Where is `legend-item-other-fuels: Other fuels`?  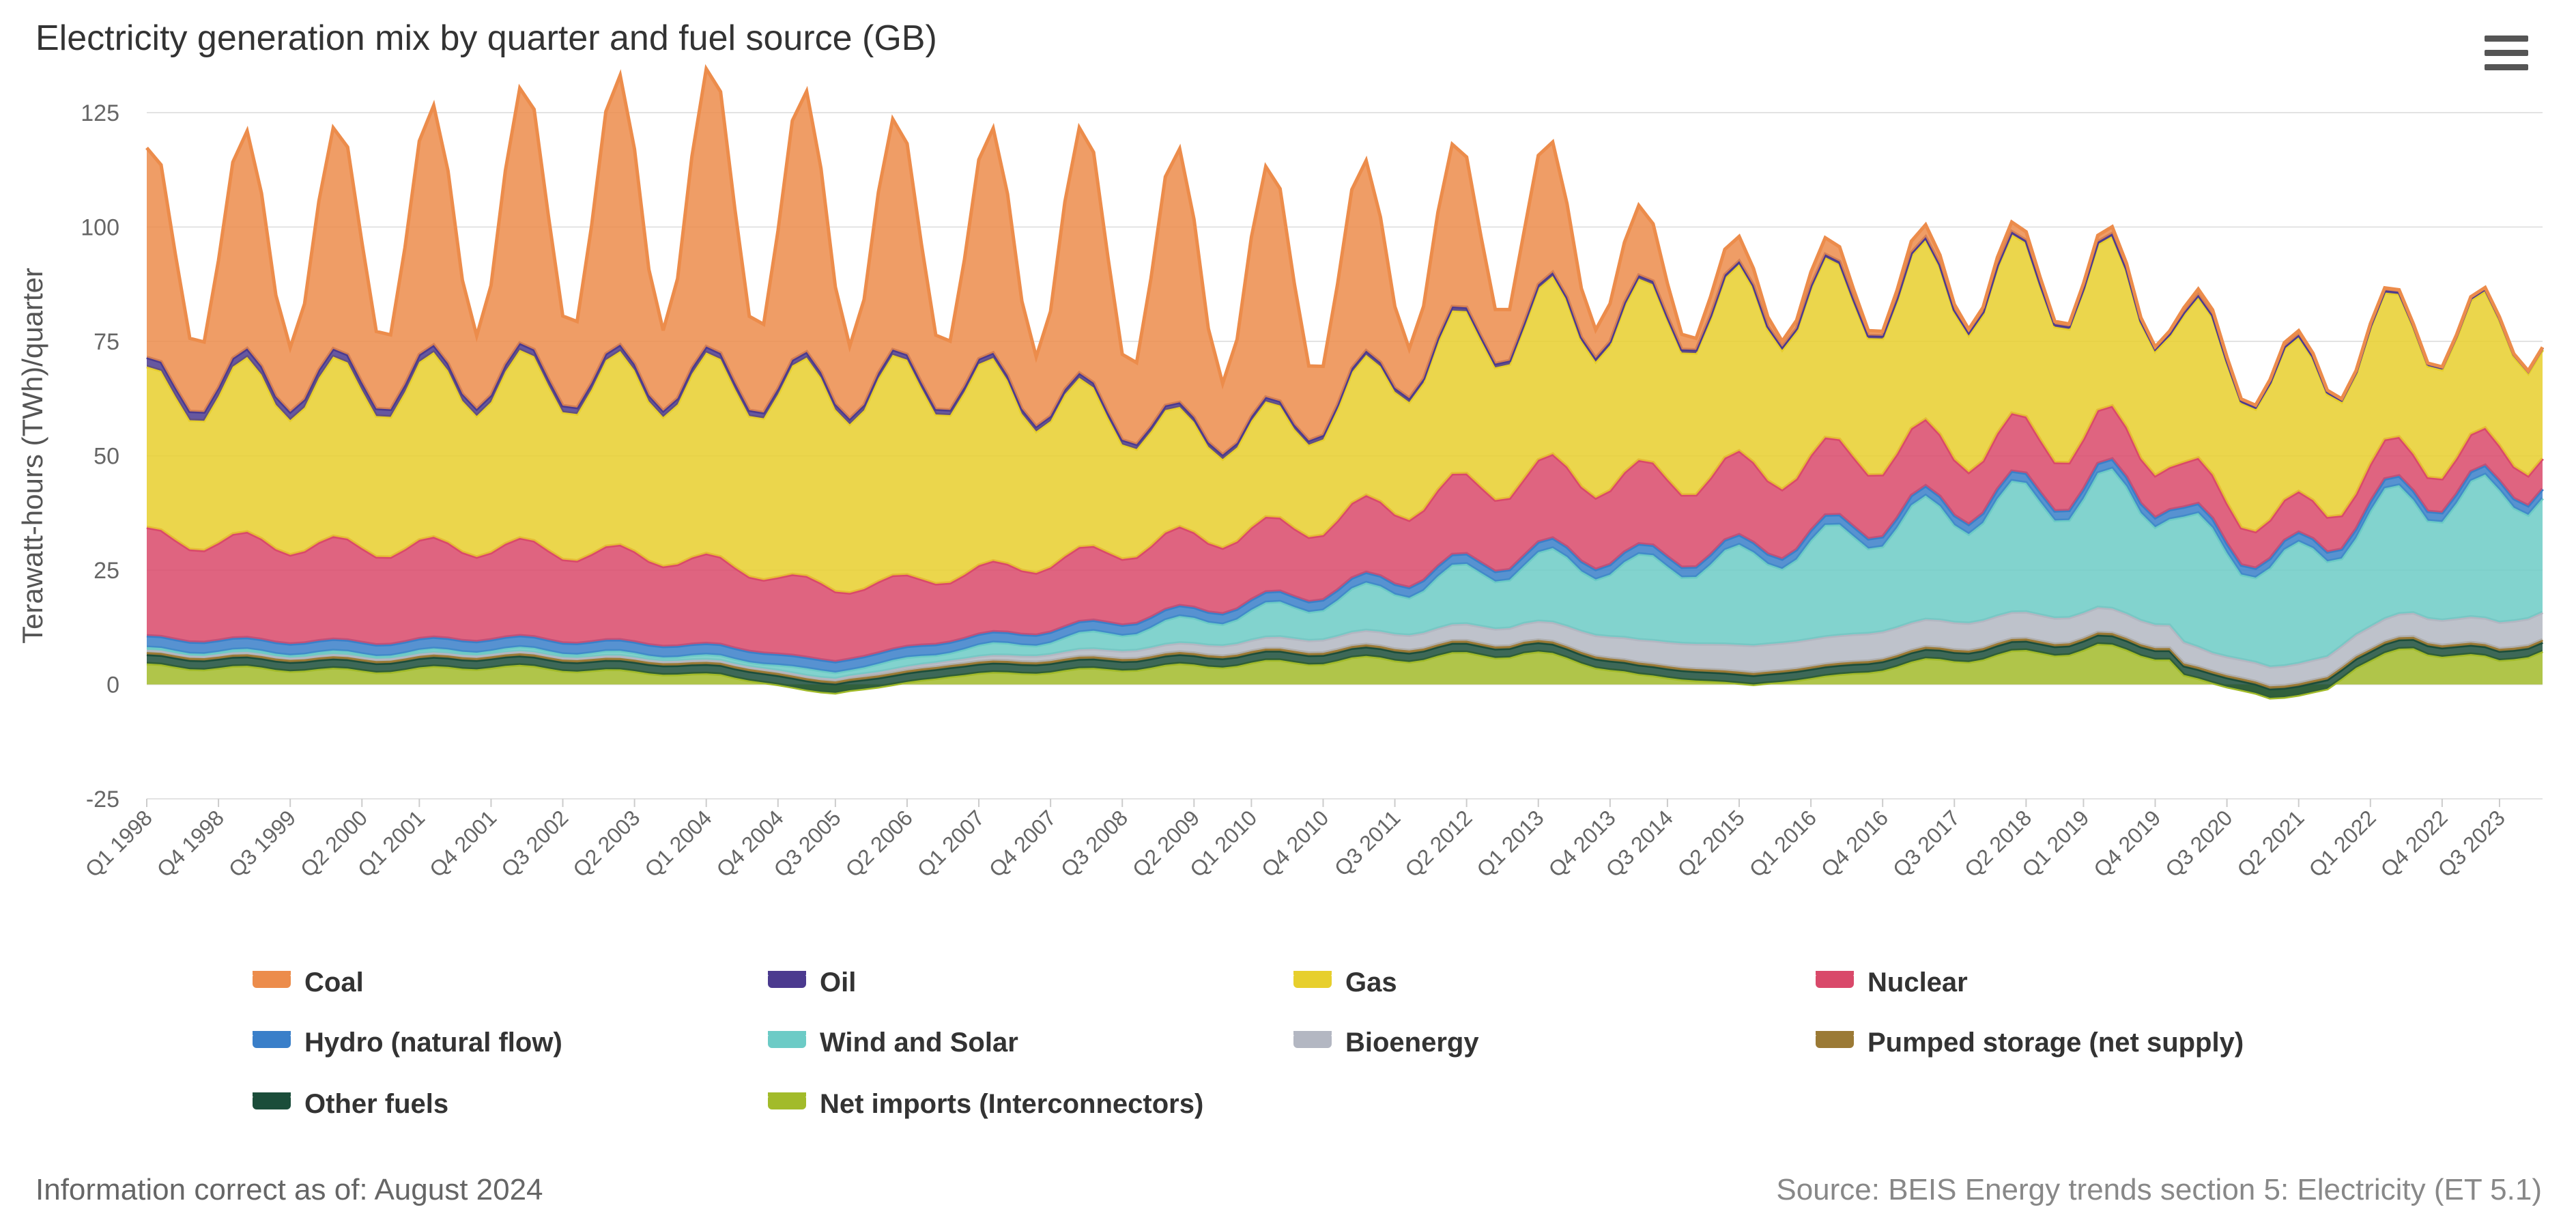
legend-item-other-fuels: Other fuels is located at coordinates (350, 1104).